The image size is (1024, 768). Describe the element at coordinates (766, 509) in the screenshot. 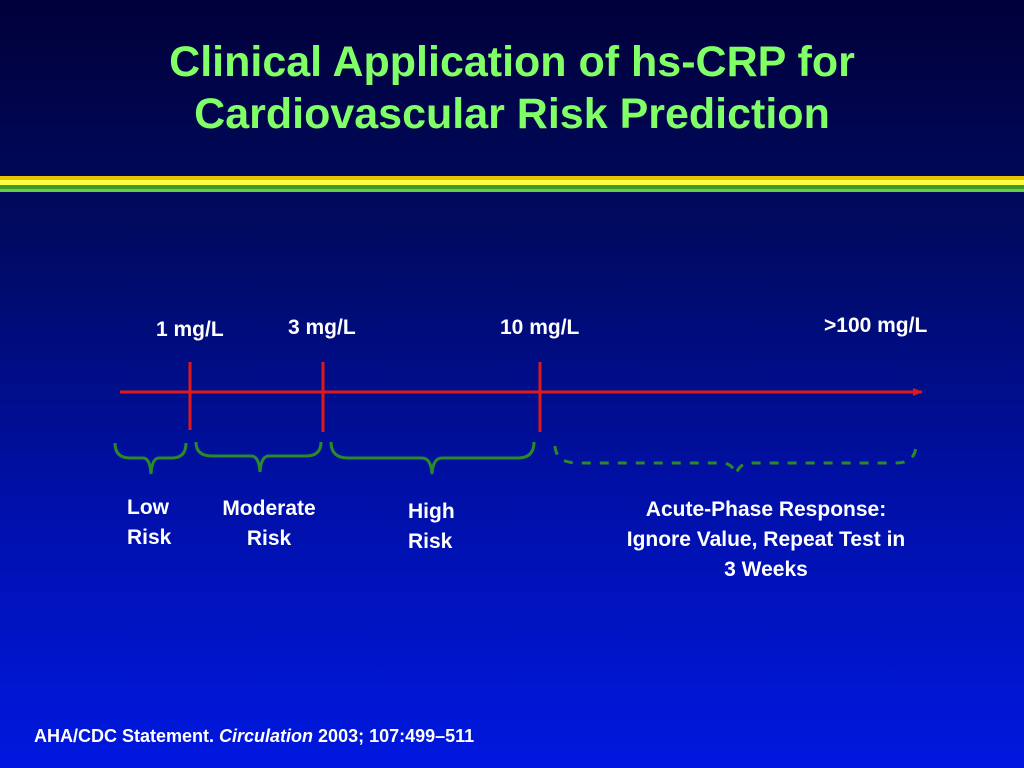

I see `acute-phase-line-1: Acute-Phase Response:` at that location.